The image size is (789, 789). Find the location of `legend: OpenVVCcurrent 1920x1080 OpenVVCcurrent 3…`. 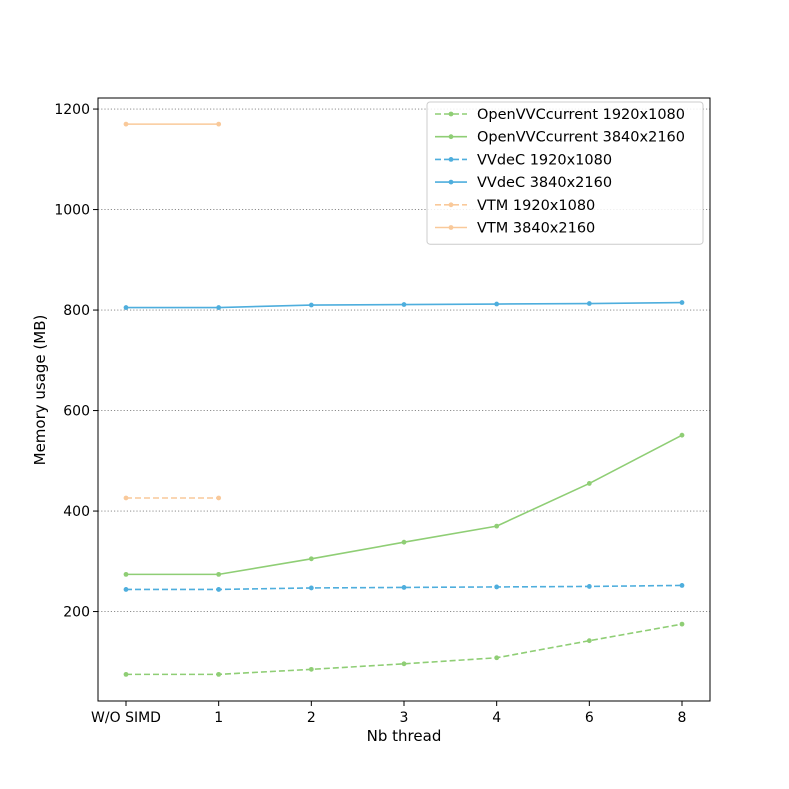

legend: OpenVVCcurrent 1920x1080 OpenVVCcurrent 3… is located at coordinates (565, 173).